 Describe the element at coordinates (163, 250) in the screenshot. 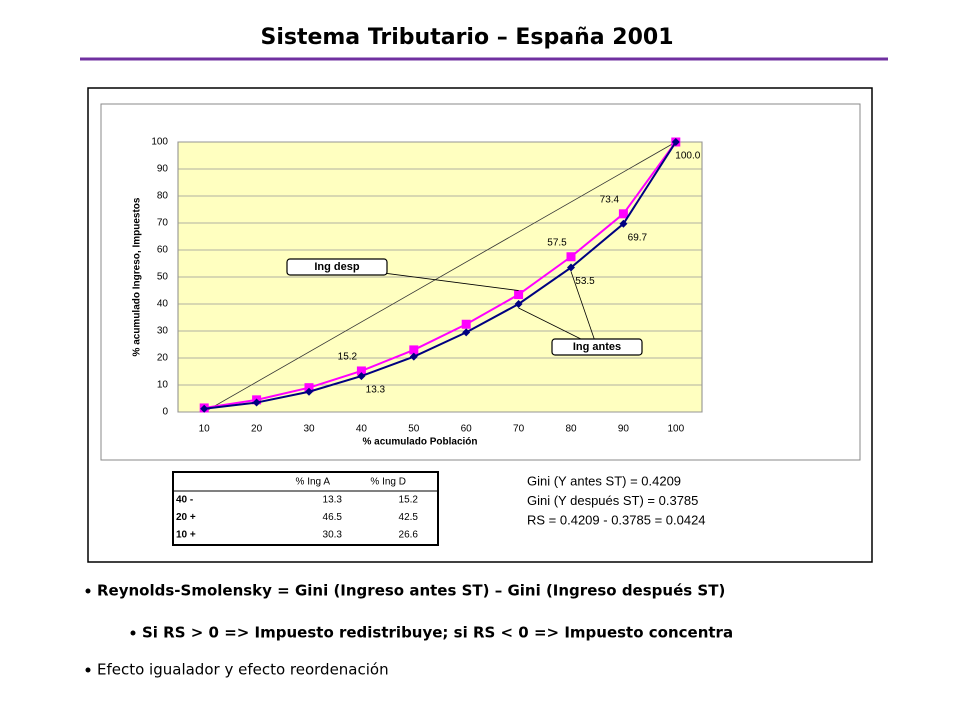

I see `y-tick-label: 60` at that location.